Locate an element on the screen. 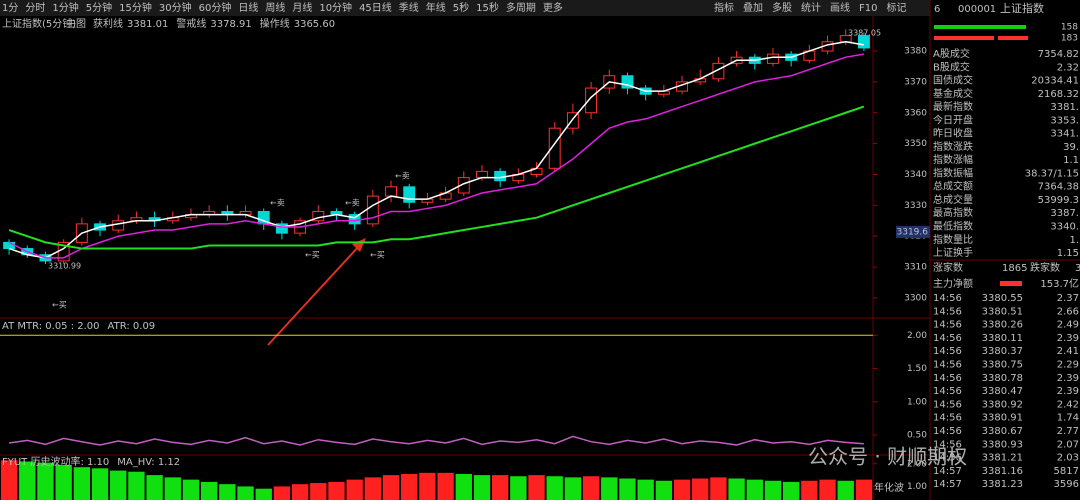  panel-subtitle: MA_HV: 1.12 is located at coordinates (148, 462).